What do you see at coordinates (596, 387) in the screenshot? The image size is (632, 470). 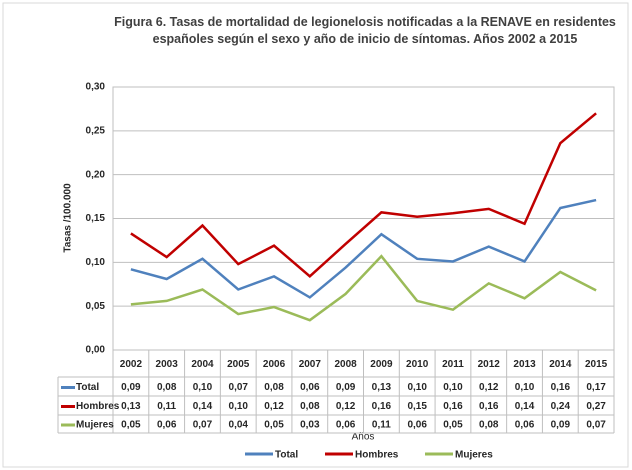 I see `table-cell: 0,17` at bounding box center [596, 387].